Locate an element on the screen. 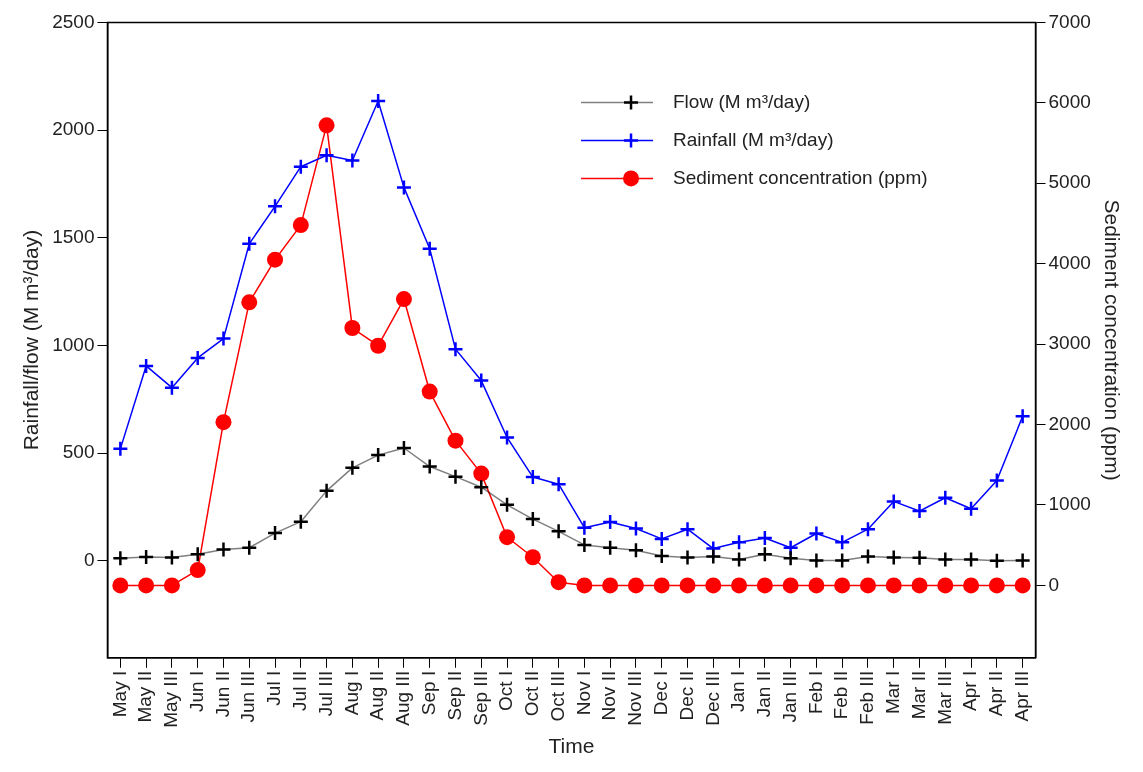 This screenshot has height=772, width=1143. x-tick-label: Apr I is located at coordinates (970, 690).